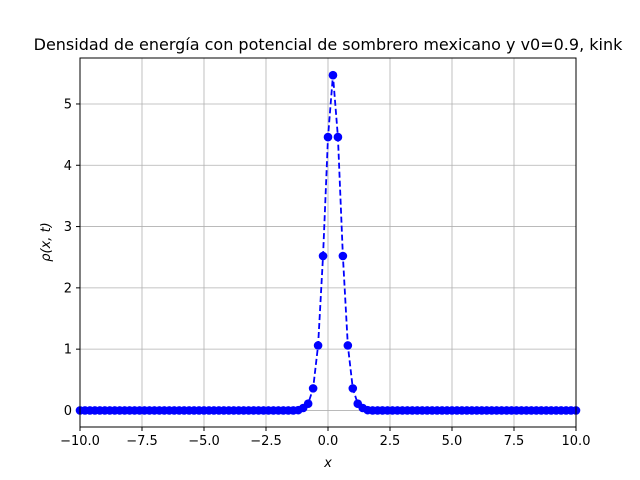  What do you see at coordinates (327, 463) in the screenshot?
I see `x-axis-label: x` at bounding box center [327, 463].